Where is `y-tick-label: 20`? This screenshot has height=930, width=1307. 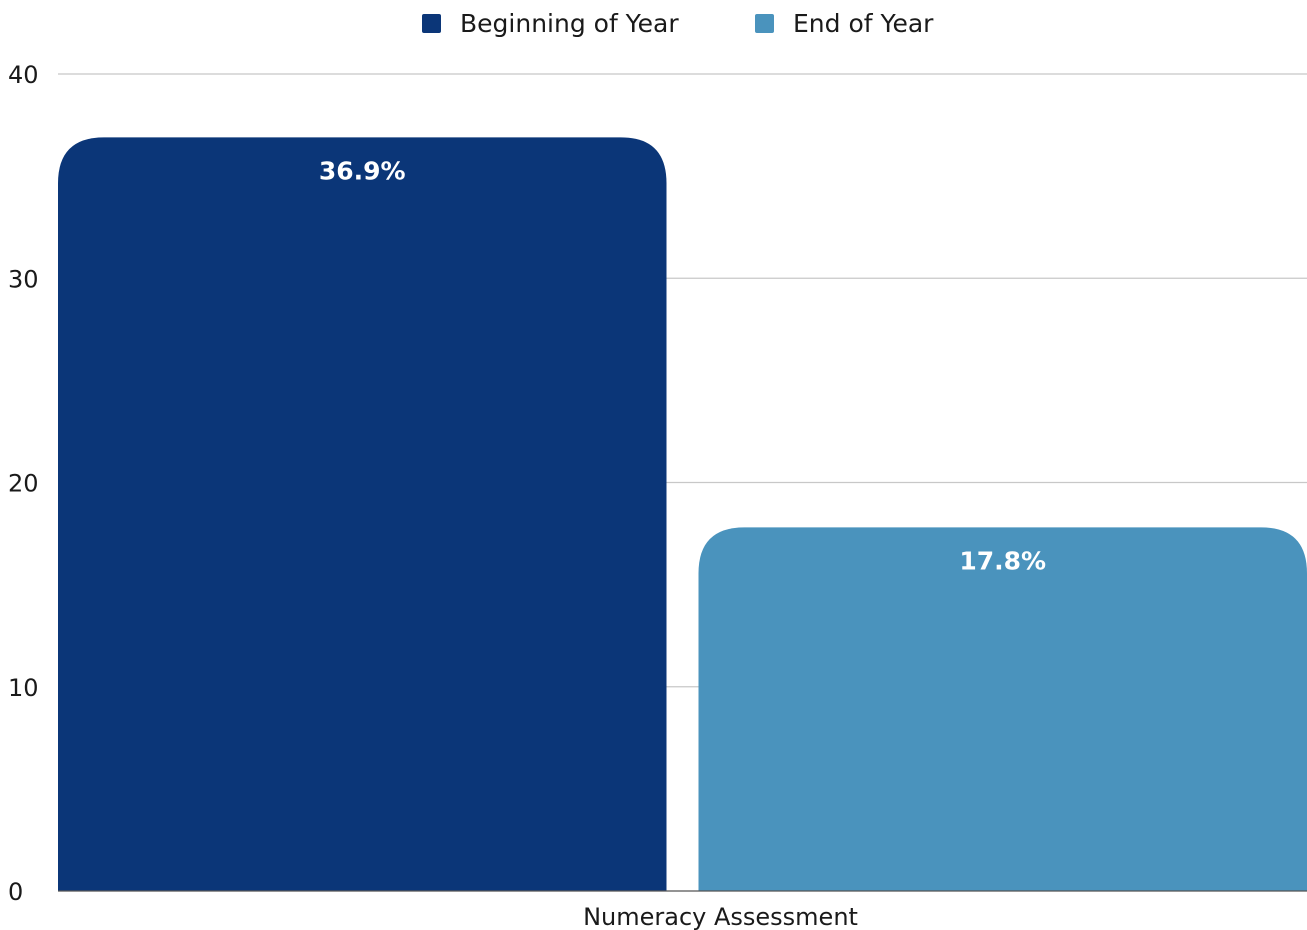
y-tick-label: 20 is located at coordinates (23, 484).